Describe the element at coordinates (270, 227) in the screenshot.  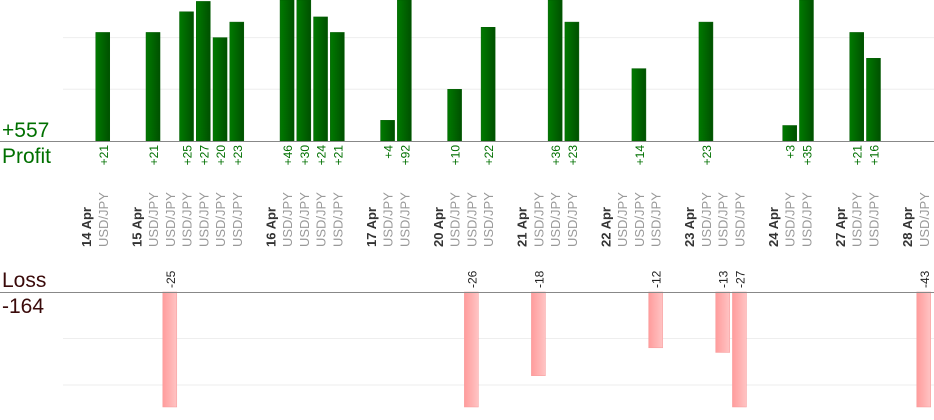
I see `date-label: 16 Apr` at that location.